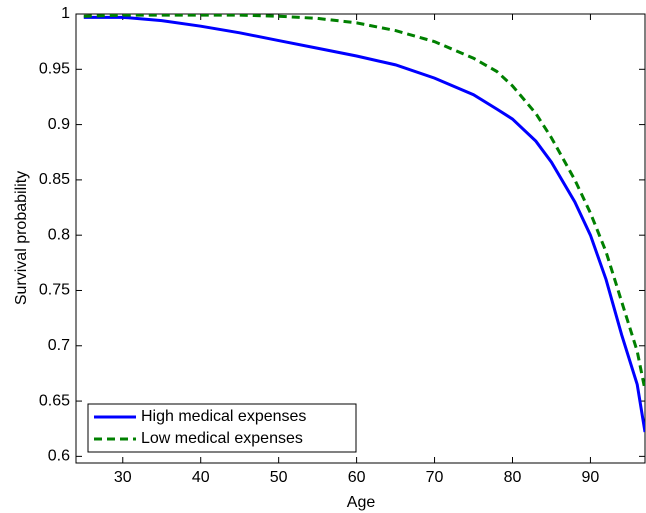 The height and width of the screenshot is (513, 646). I want to click on x-axis-label: Age, so click(361, 502).